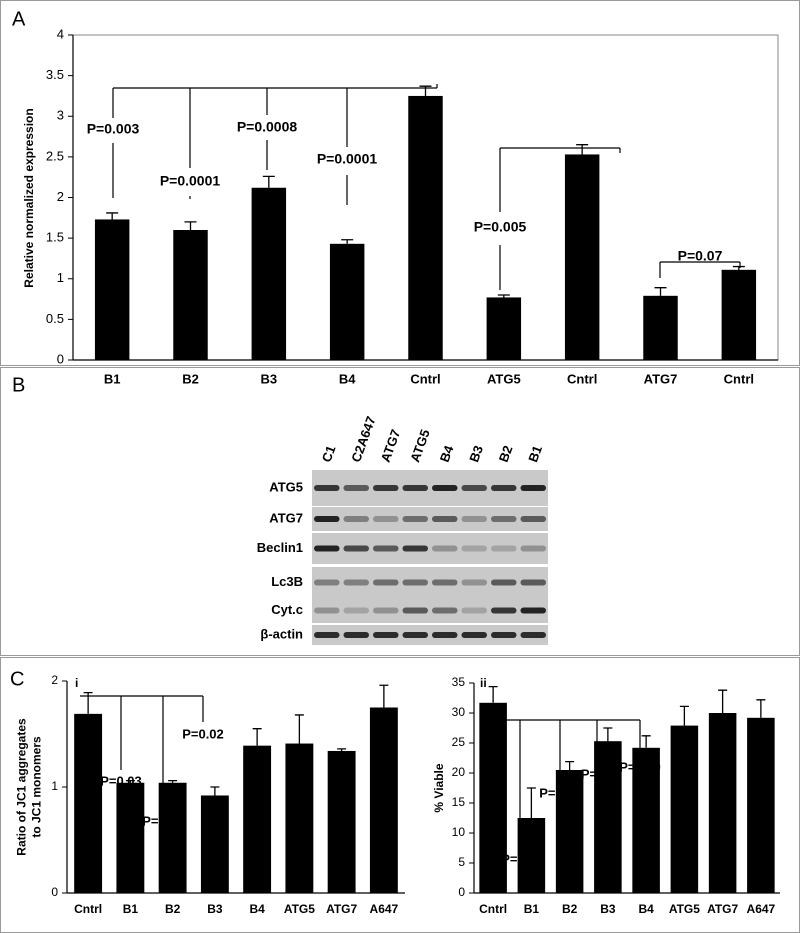 This screenshot has width=800, height=933. Describe the element at coordinates (17, 679) in the screenshot. I see `panel-label: C` at that location.